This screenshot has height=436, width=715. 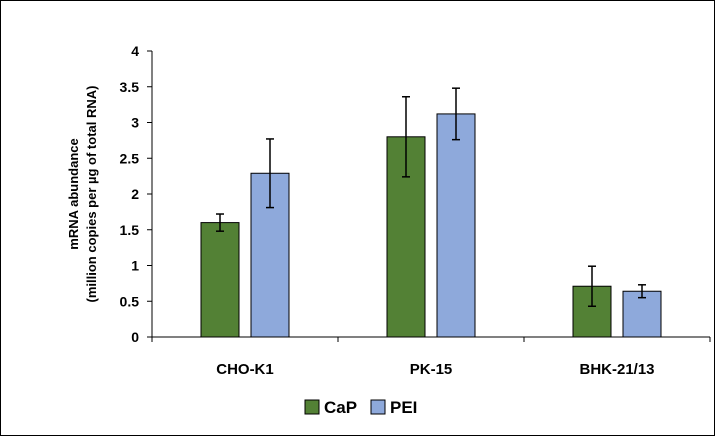 I want to click on bar-pei, so click(x=456, y=225).